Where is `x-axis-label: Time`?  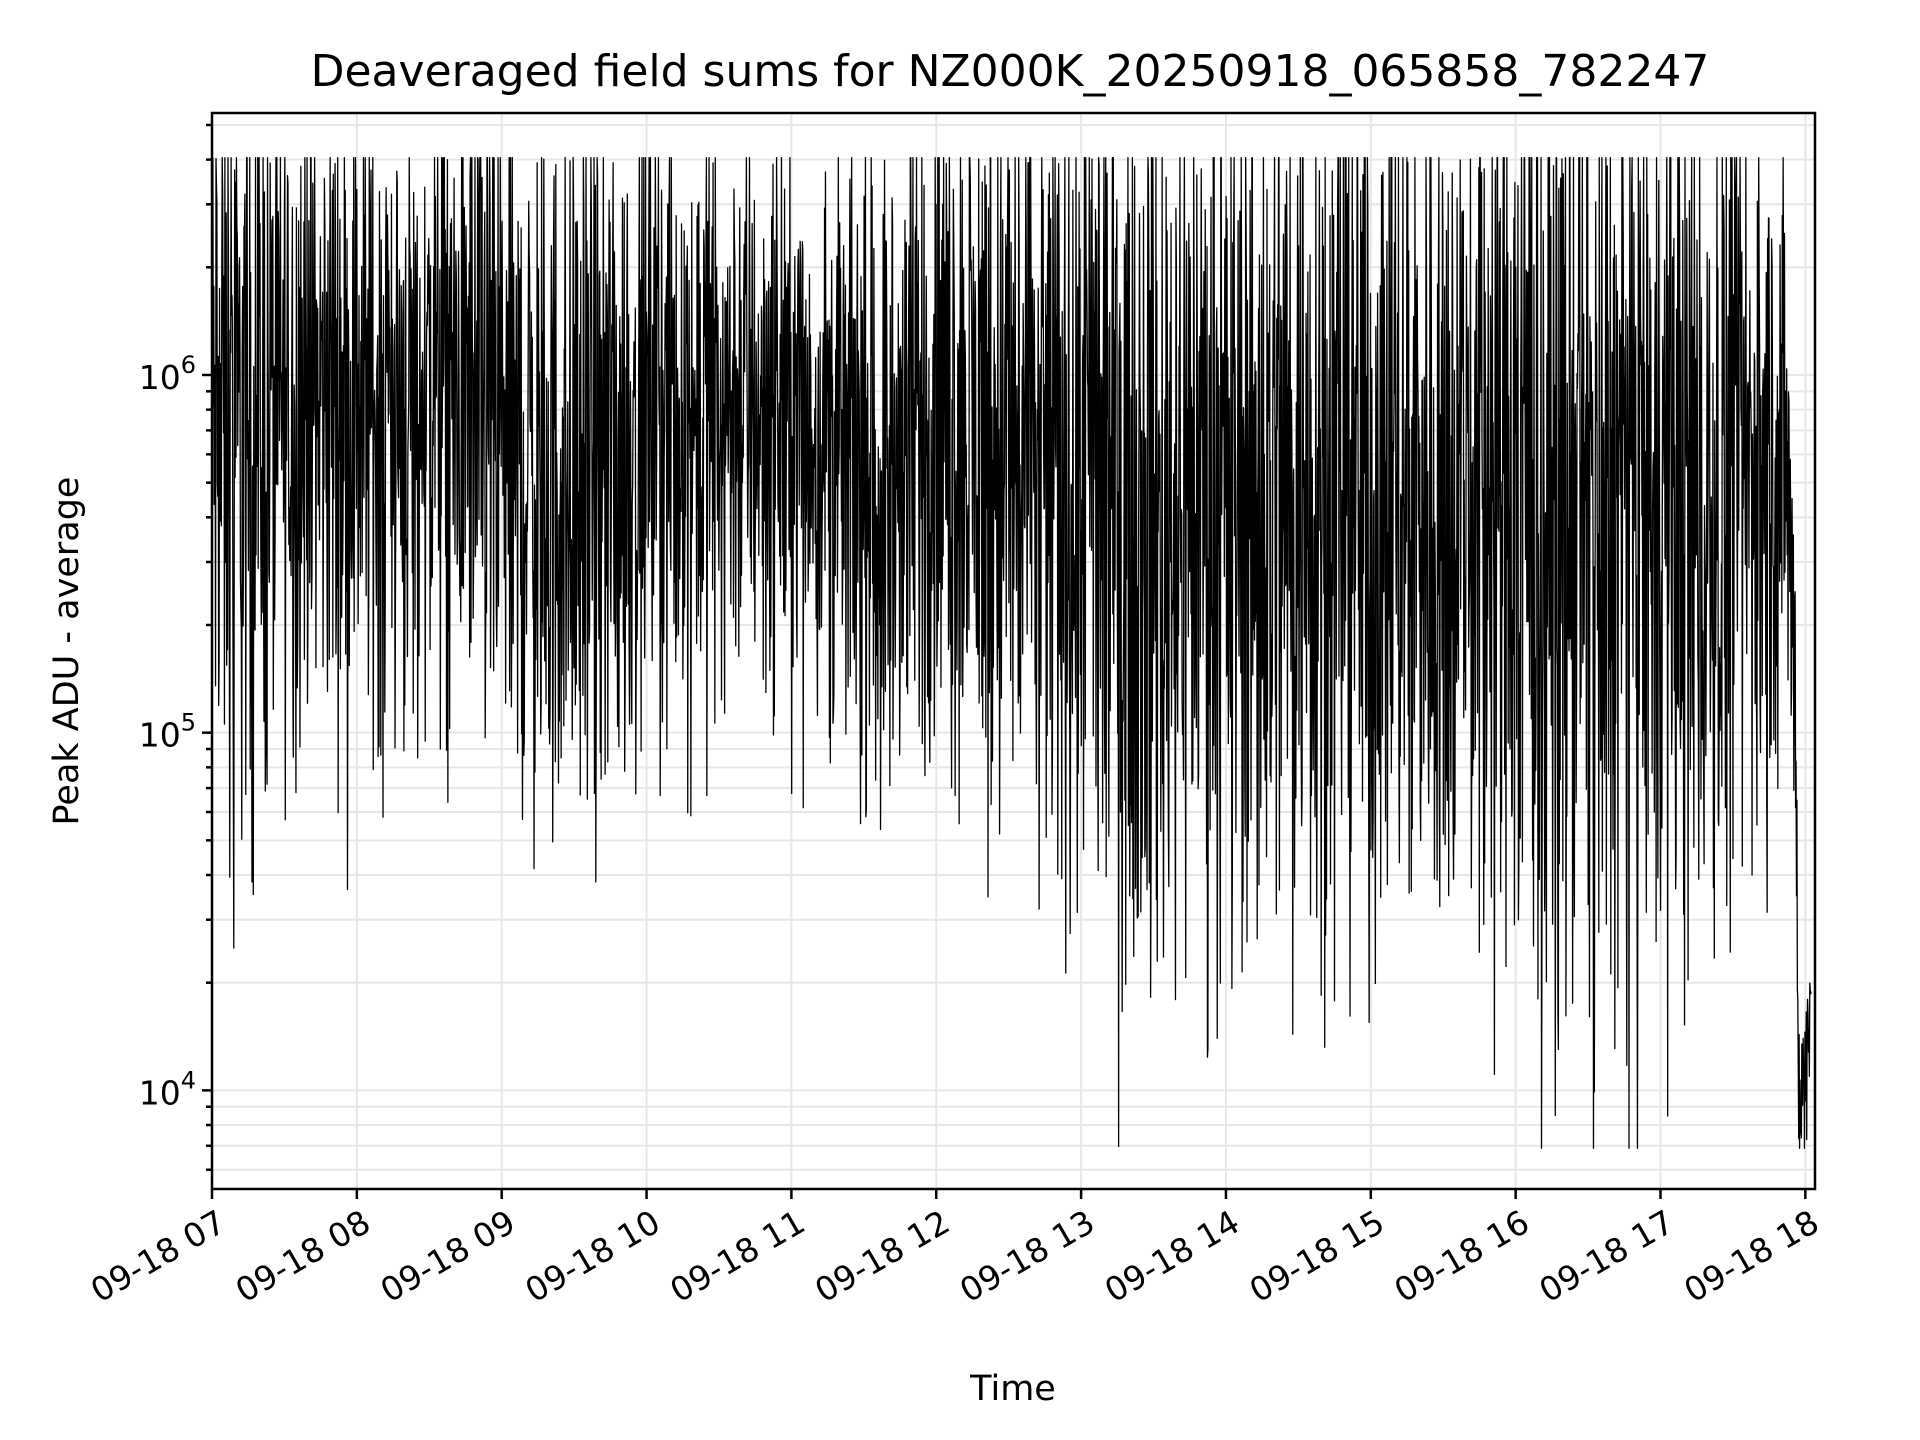 x-axis-label: Time is located at coordinates (1012, 1389).